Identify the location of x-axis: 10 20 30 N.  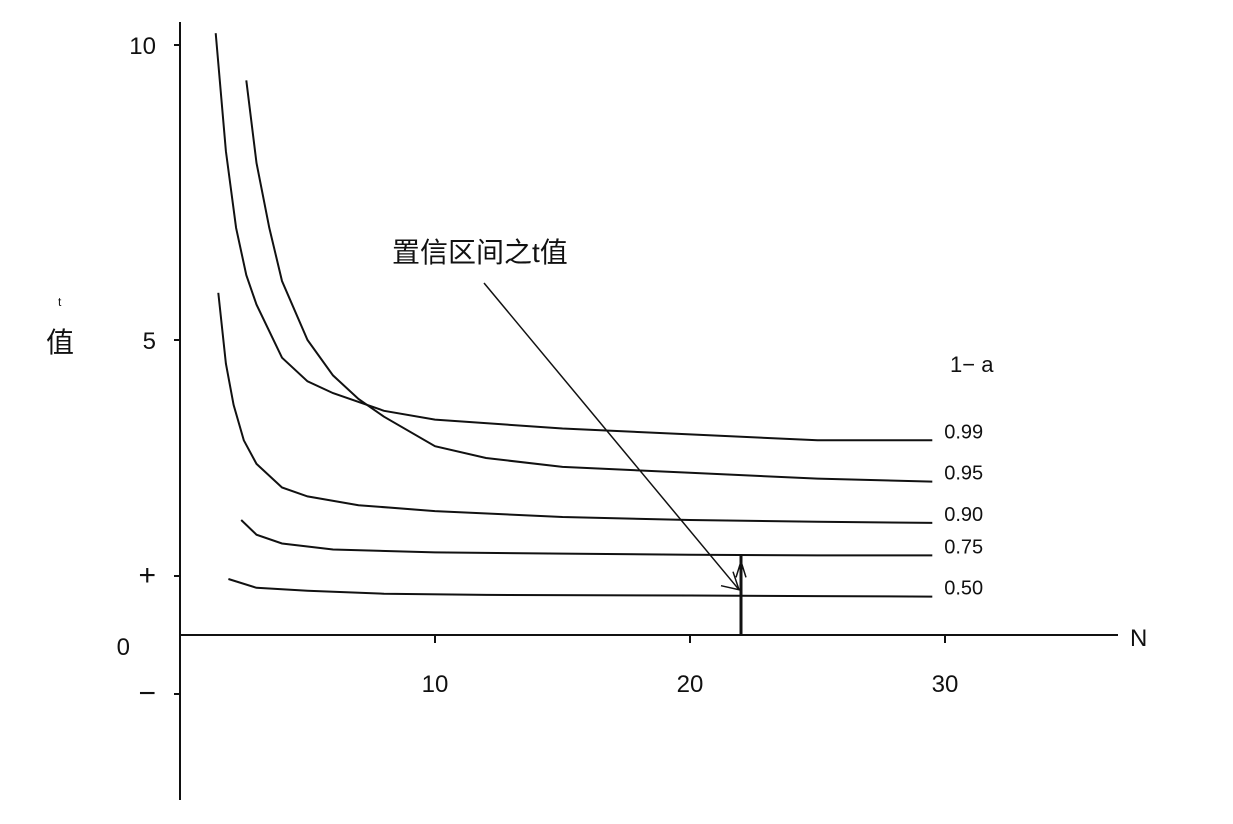
(663, 661).